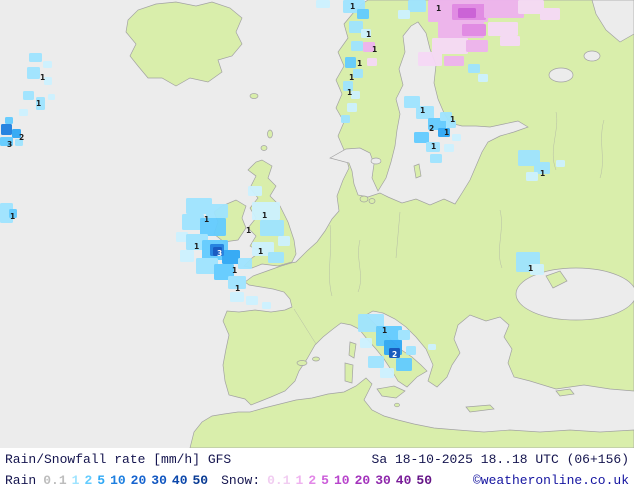  Describe the element at coordinates (556, 279) in the screenshot. I see `crimea-peninsula` at that location.